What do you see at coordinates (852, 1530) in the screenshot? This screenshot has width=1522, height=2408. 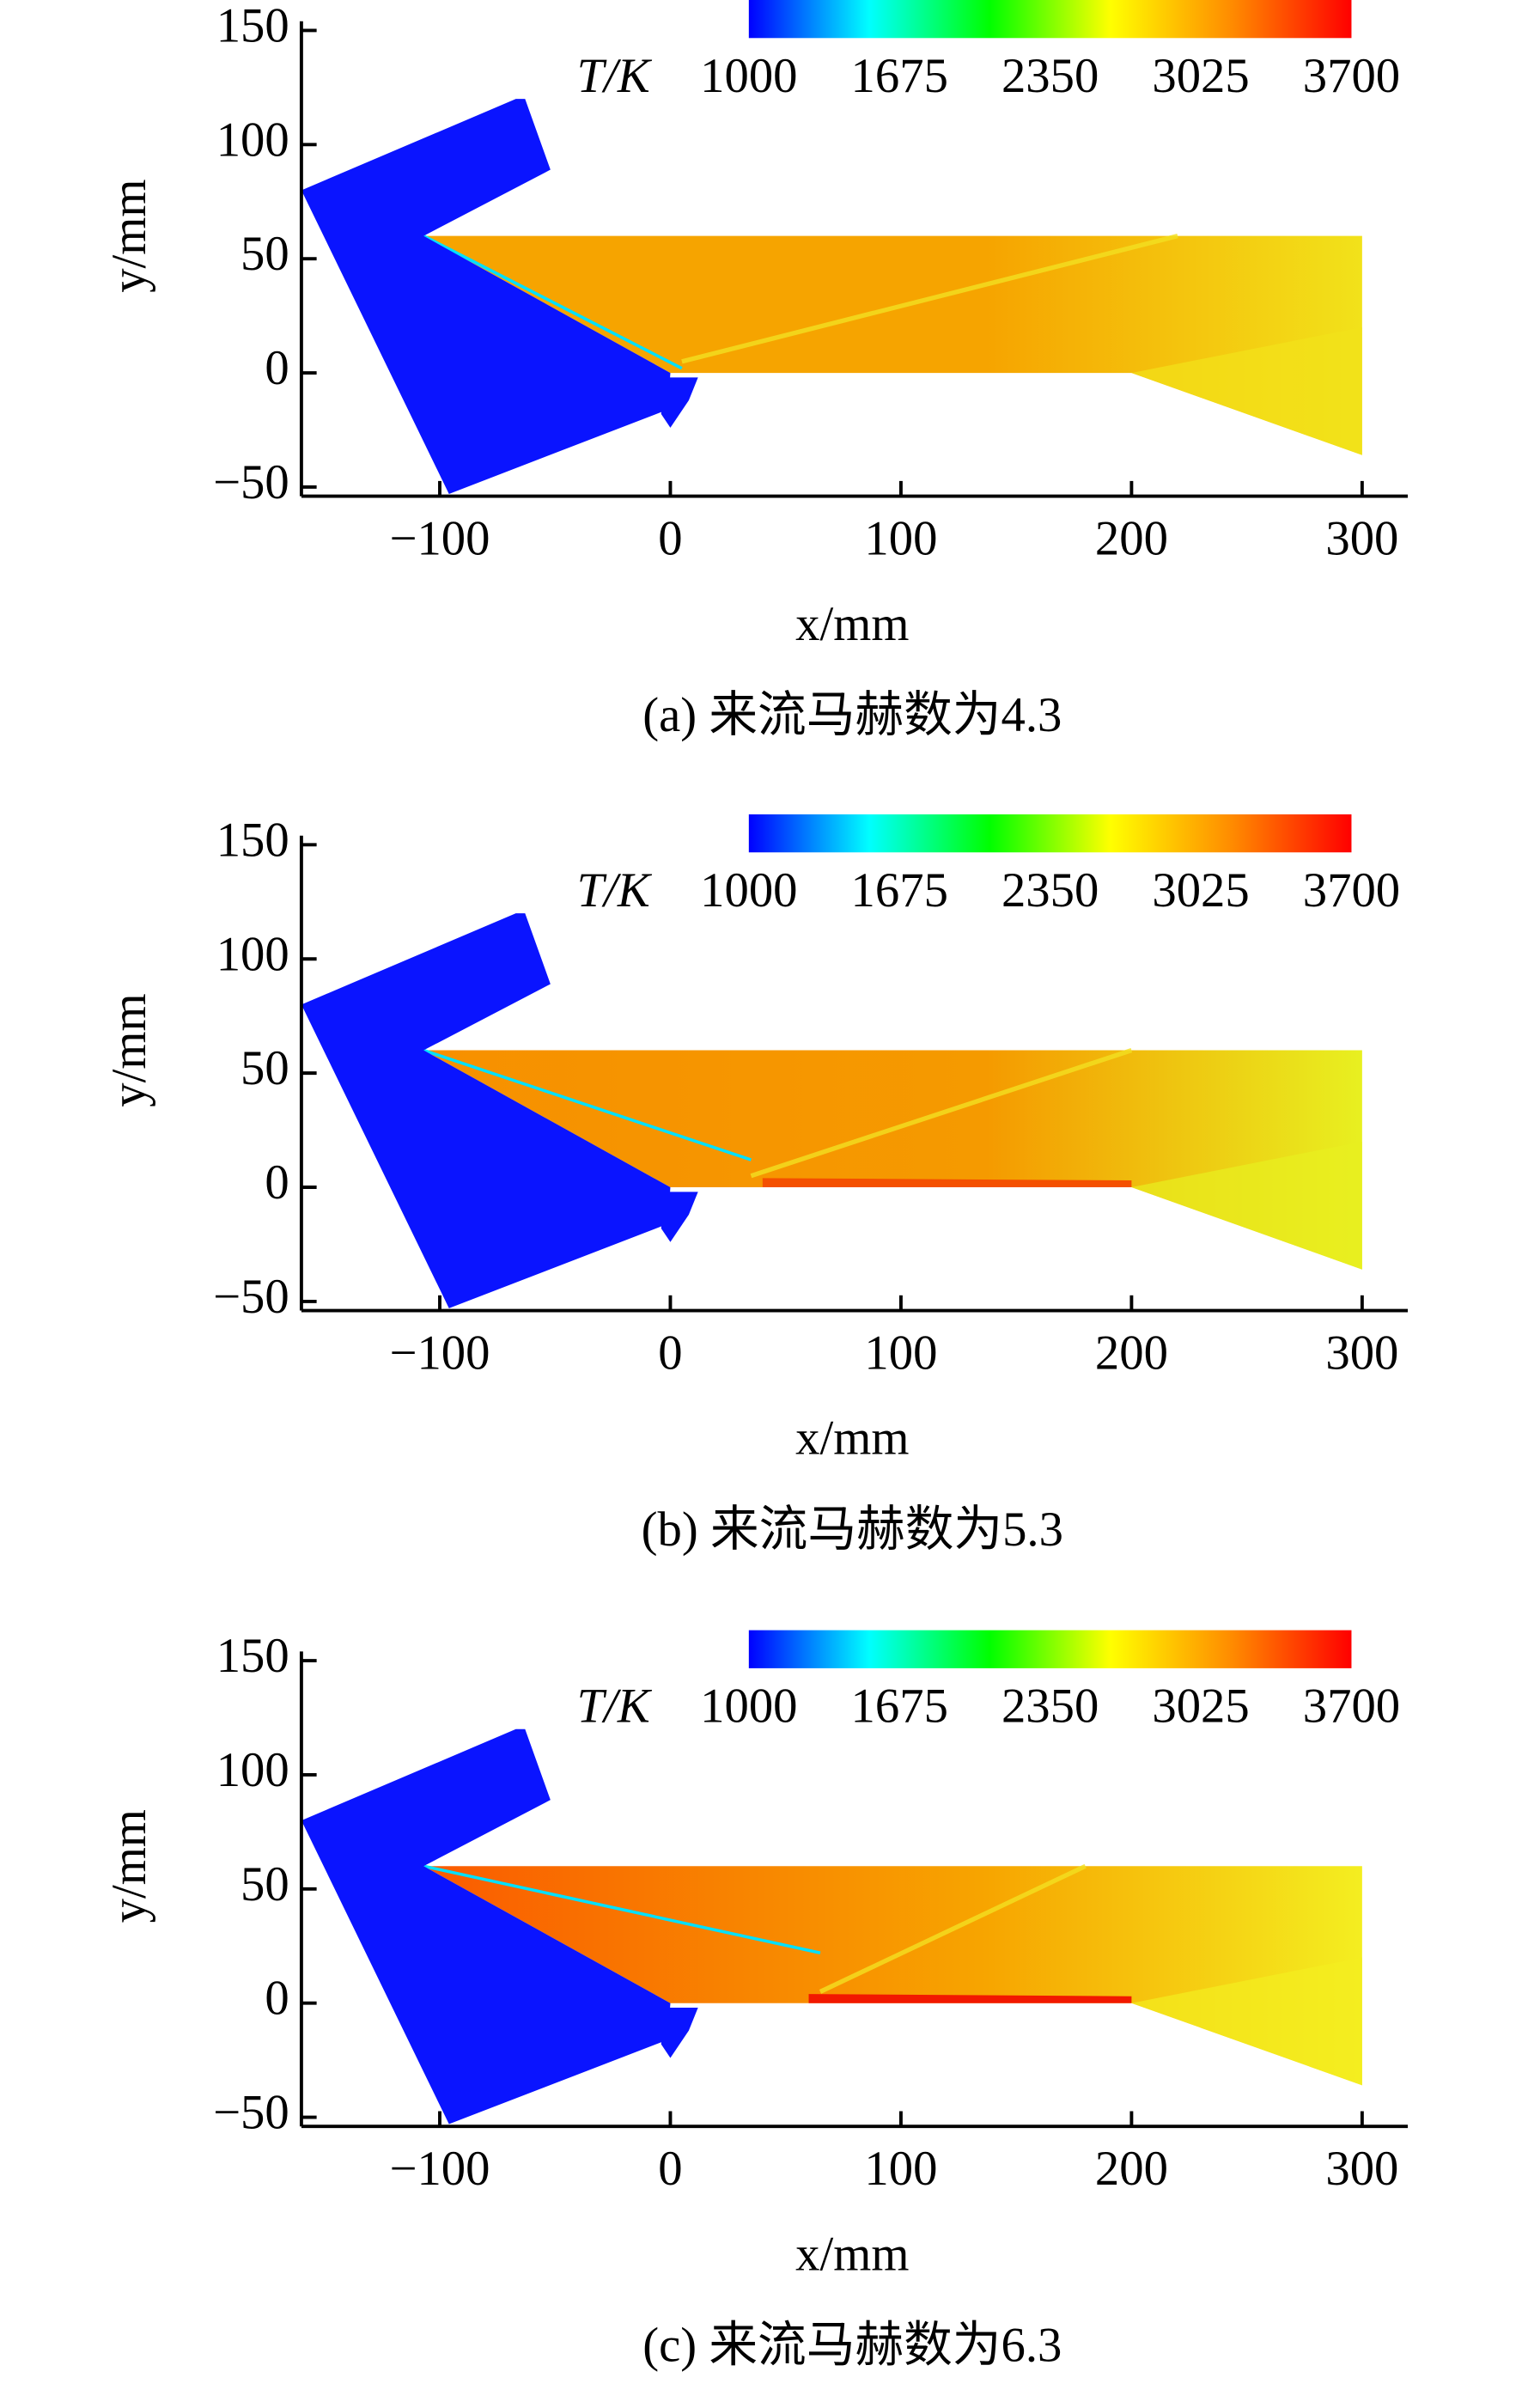 I see `caption: (b) 来流马赫数为5.3` at bounding box center [852, 1530].